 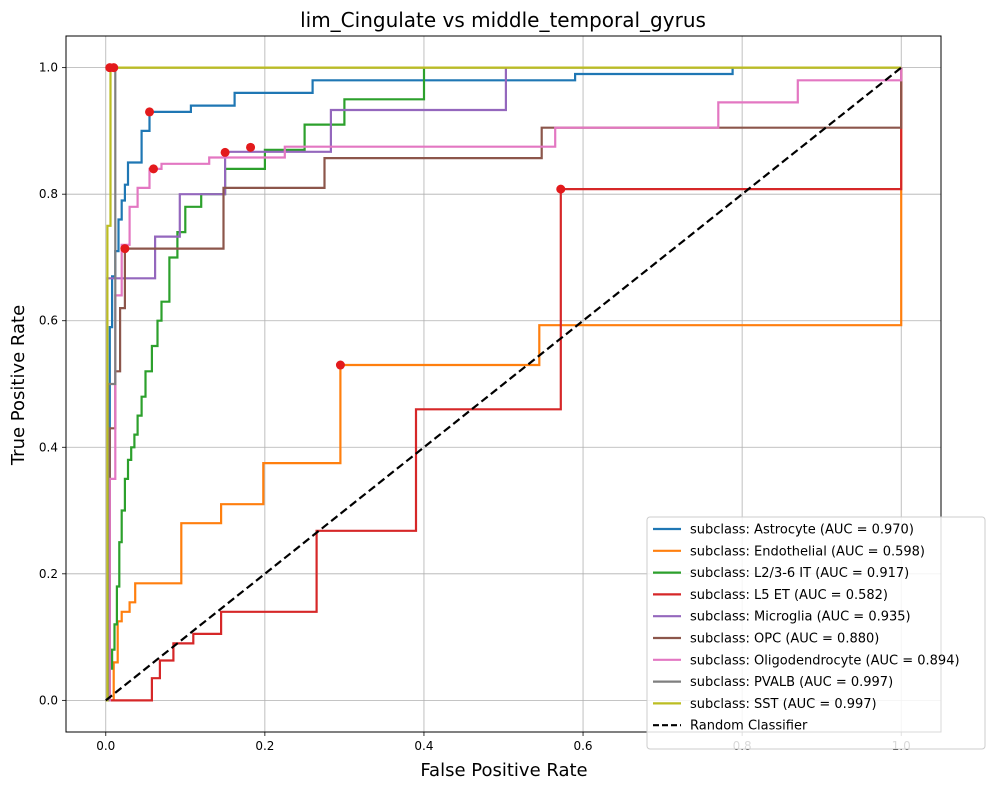 I want to click on x-tick-label: 0.6, so click(x=582, y=746).